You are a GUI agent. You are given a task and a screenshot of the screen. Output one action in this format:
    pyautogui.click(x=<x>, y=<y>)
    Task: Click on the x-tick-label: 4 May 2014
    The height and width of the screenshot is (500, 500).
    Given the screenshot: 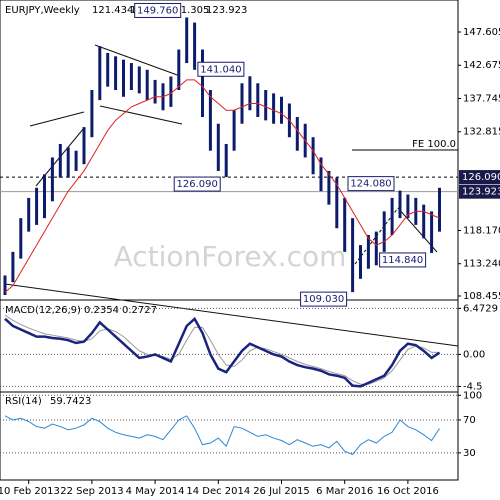 What is the action you would take?
    pyautogui.click(x=155, y=491)
    